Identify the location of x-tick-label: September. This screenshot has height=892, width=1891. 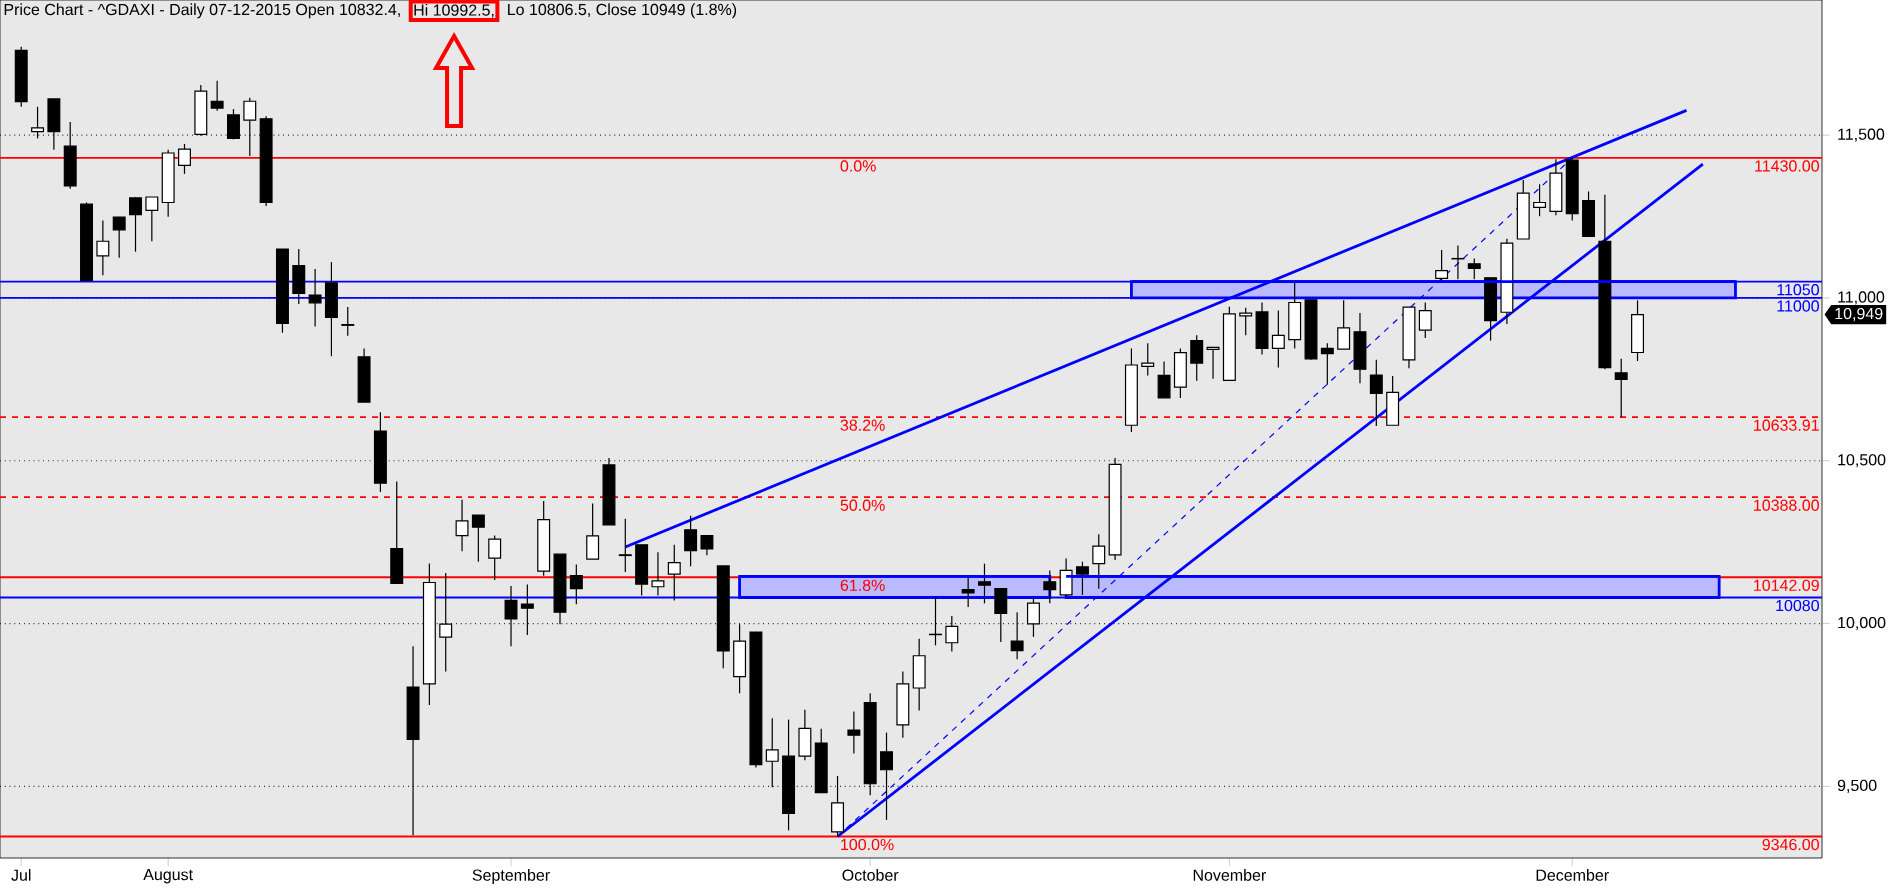
(511, 876).